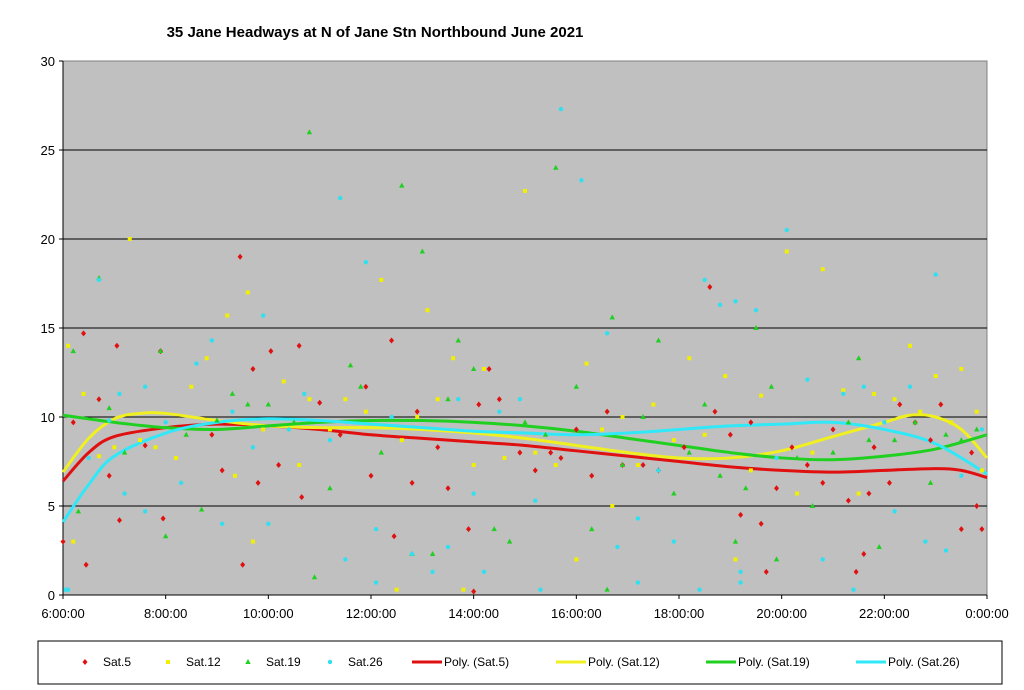 The width and height of the screenshot is (1024, 690). I want to click on legend, so click(520, 662).